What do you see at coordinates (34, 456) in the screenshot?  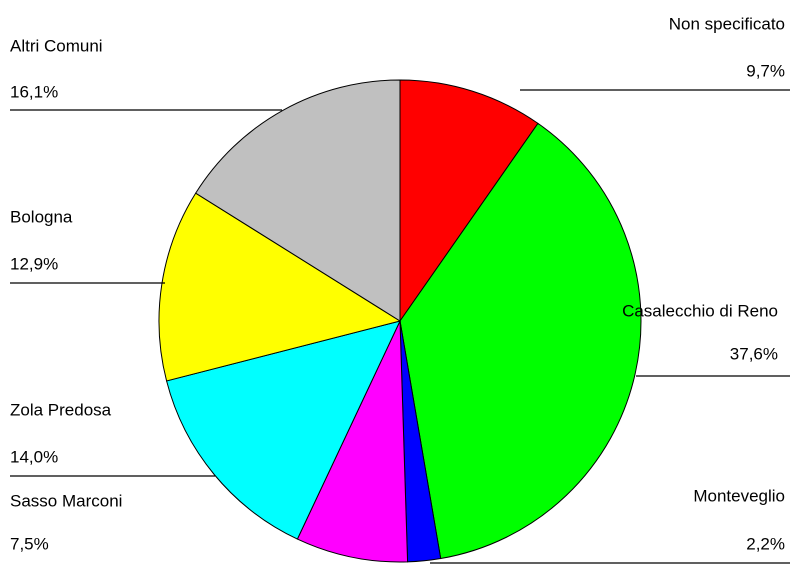 I see `value-label: 14,0%` at bounding box center [34, 456].